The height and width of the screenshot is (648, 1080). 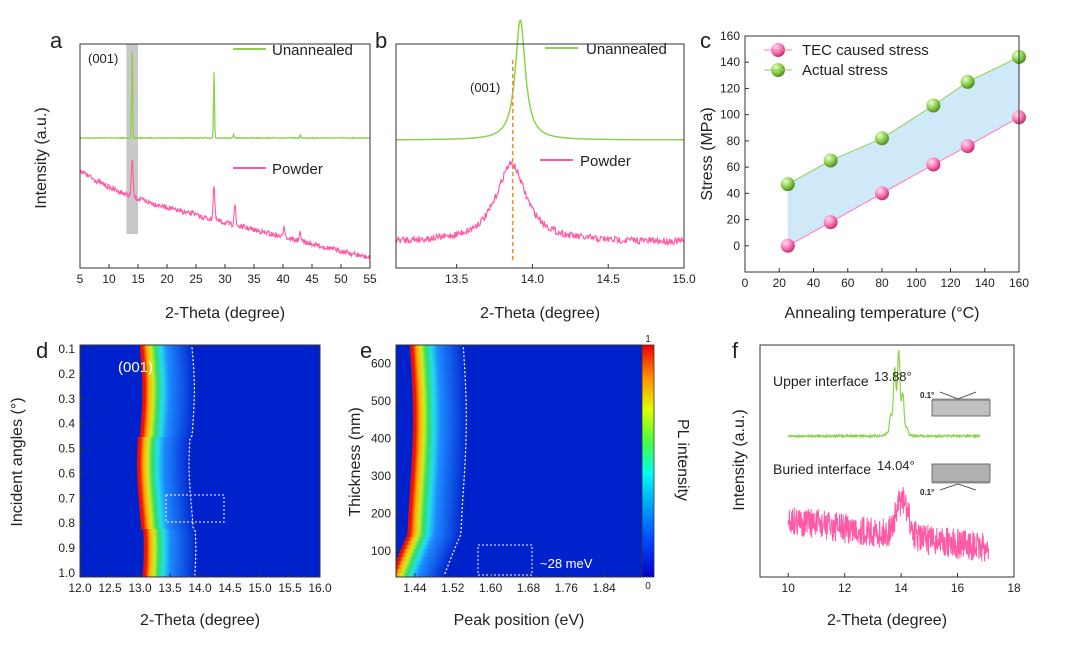 What do you see at coordinates (567, 588) in the screenshot?
I see `e-xtick-label-4: 1.76` at bounding box center [567, 588].